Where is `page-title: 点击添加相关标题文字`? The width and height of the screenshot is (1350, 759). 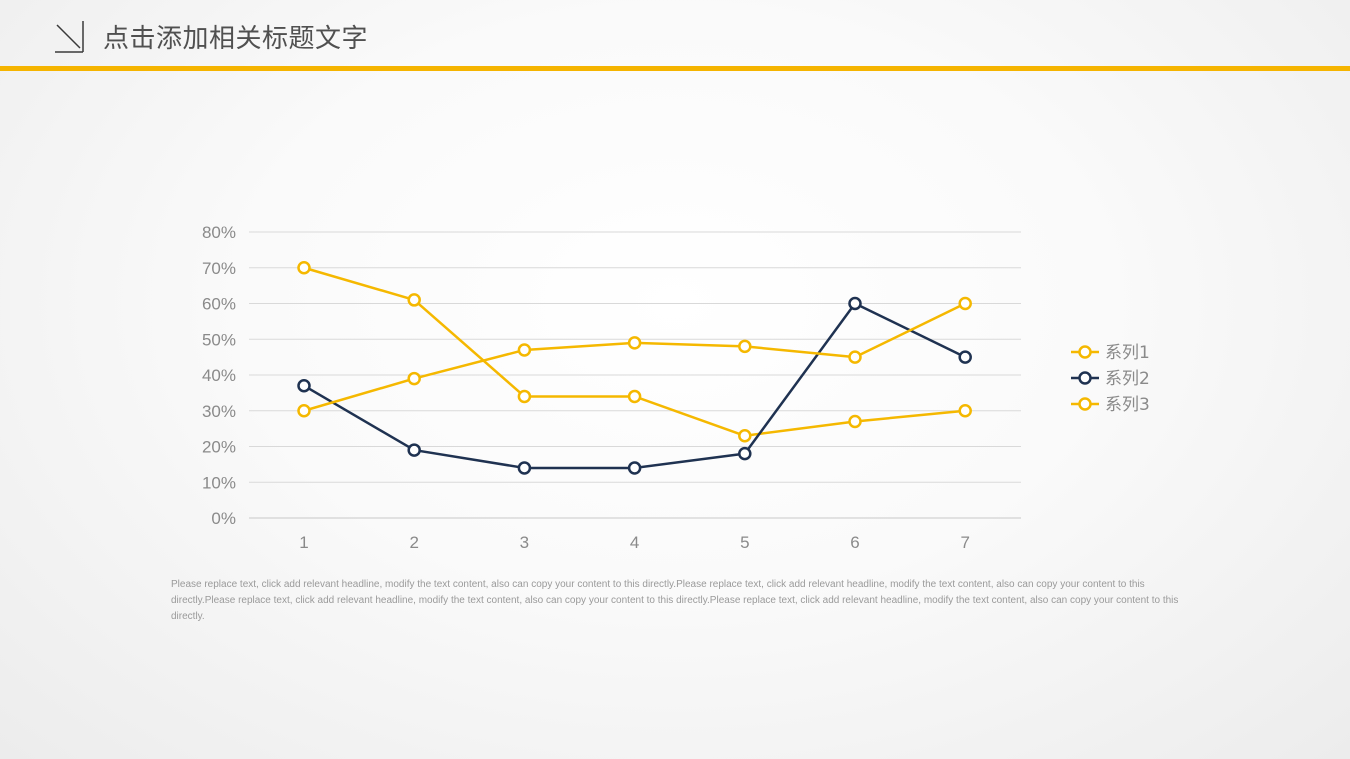 page-title: 点击添加相关标题文字 is located at coordinates (236, 39).